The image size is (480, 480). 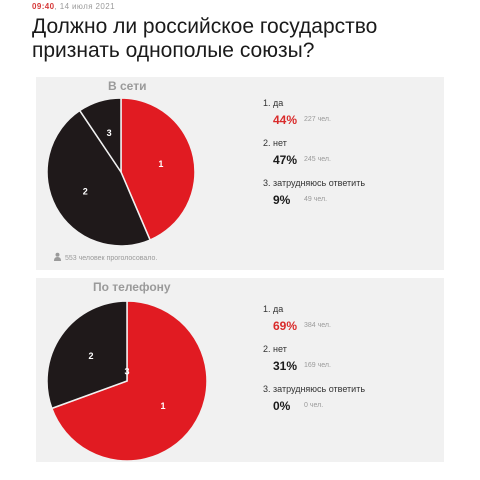 What do you see at coordinates (314, 405) in the screenshot?
I see `option-count: 0 чел.` at bounding box center [314, 405].